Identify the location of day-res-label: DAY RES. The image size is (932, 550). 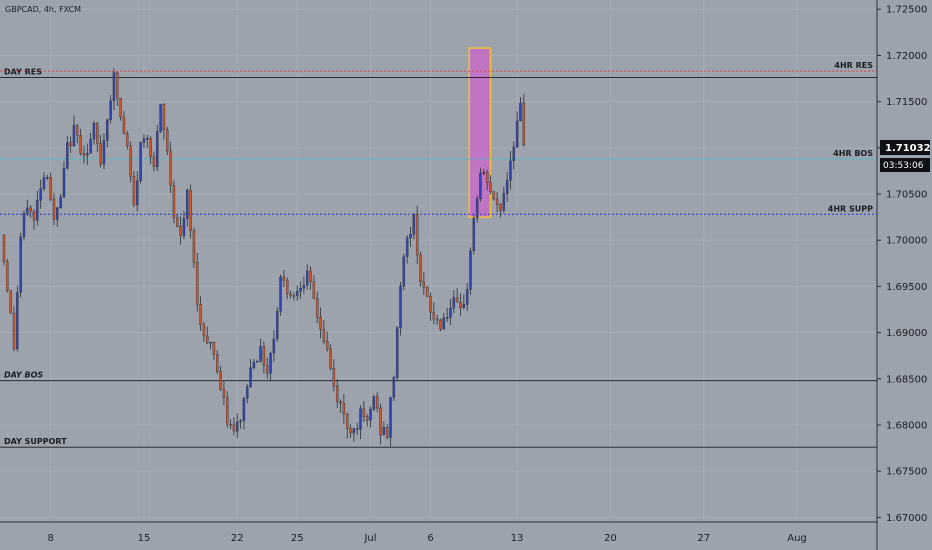
(23, 72).